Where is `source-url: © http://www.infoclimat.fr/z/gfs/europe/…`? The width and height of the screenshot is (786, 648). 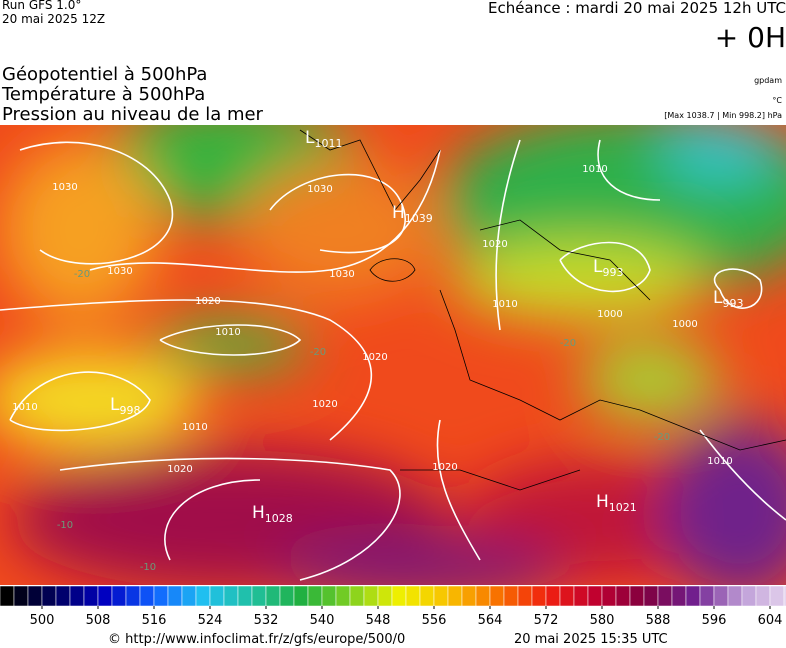
source-url: © http://www.infoclimat.fr/z/gfs/europe/… is located at coordinates (256, 639).